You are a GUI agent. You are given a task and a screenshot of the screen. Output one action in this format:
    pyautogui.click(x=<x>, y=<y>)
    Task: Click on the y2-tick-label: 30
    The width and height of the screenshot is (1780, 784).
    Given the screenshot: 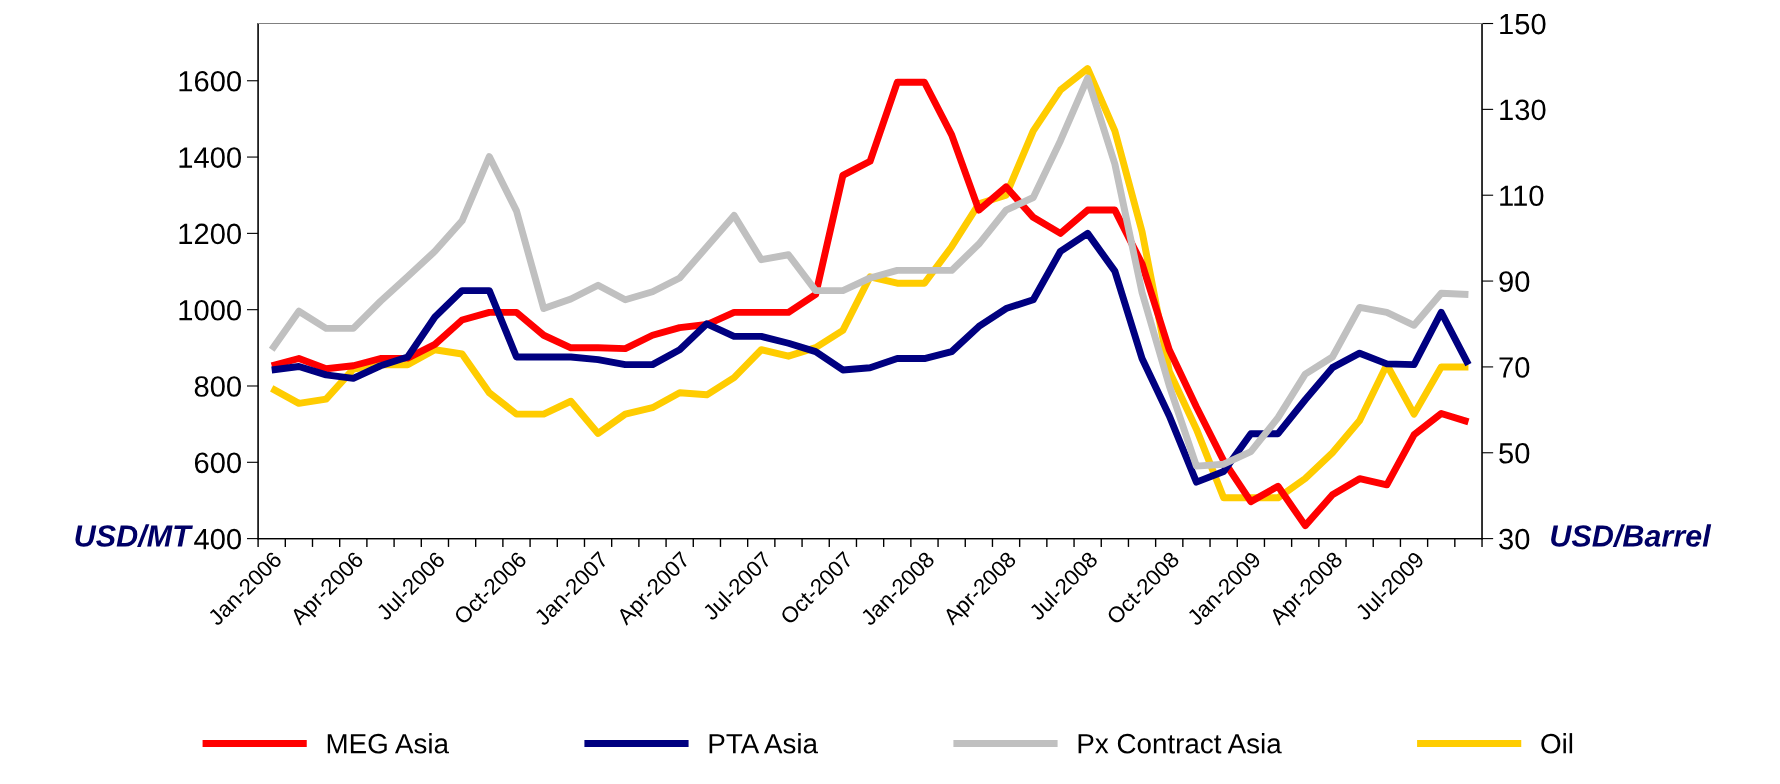 What is the action you would take?
    pyautogui.click(x=1514, y=539)
    